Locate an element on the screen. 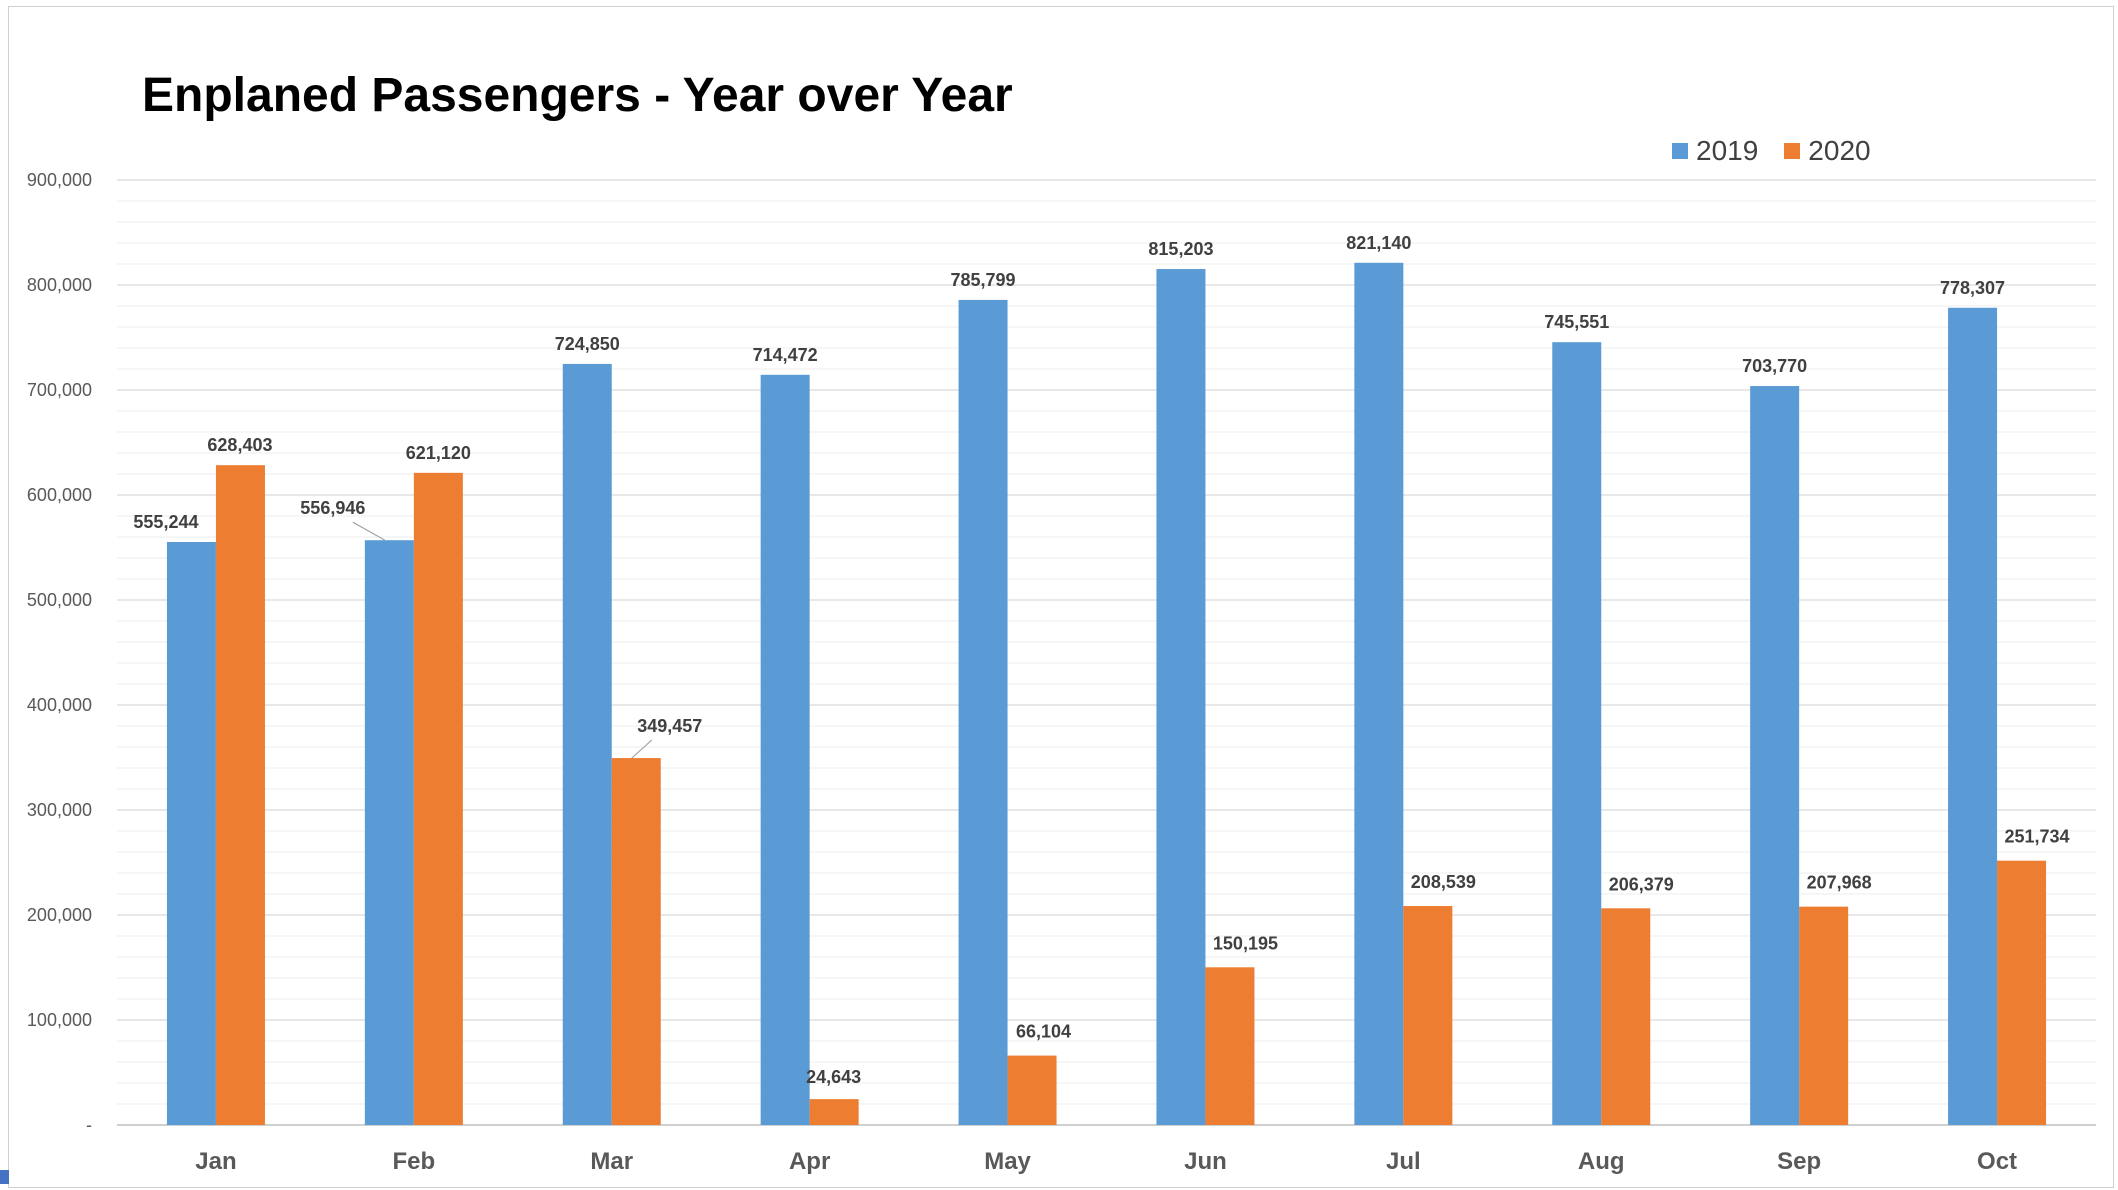 This screenshot has height=1190, width=2118. legend-swatch-2019 is located at coordinates (1680, 151).